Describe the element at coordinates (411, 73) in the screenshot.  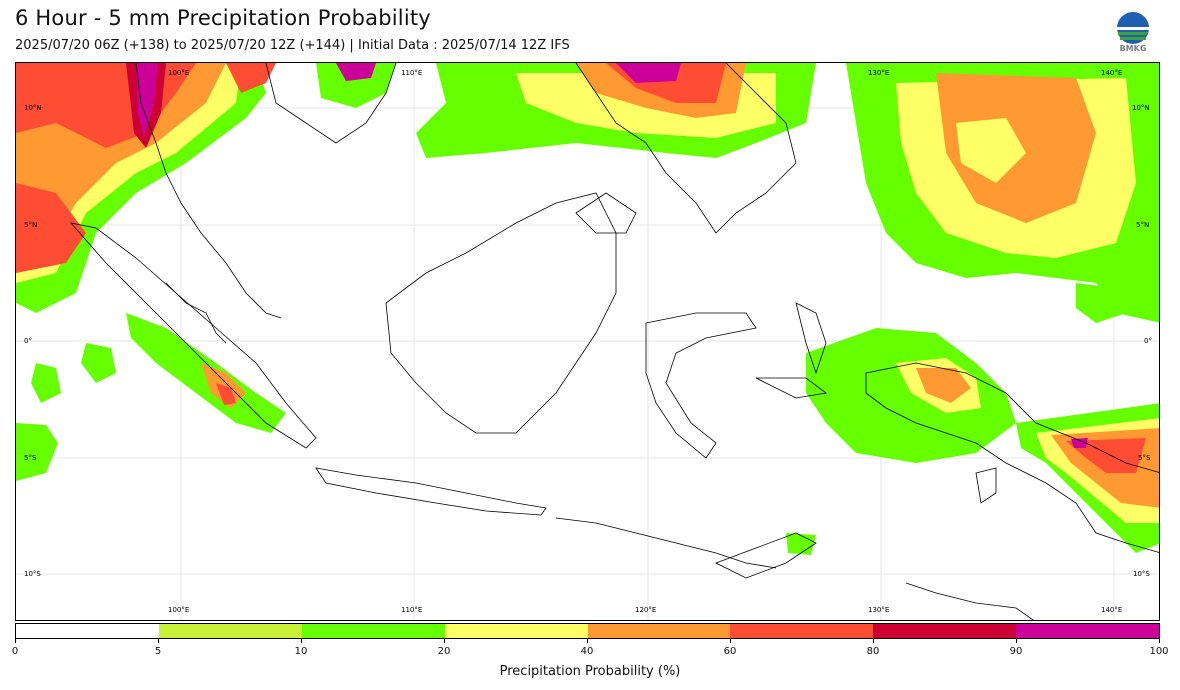
I see `lon-label-top-110: 110°E` at that location.